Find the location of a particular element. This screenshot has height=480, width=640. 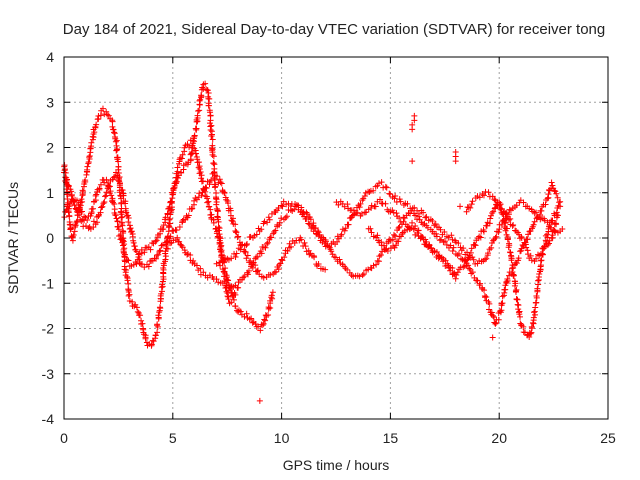

outlier-point is located at coordinates (412, 124).